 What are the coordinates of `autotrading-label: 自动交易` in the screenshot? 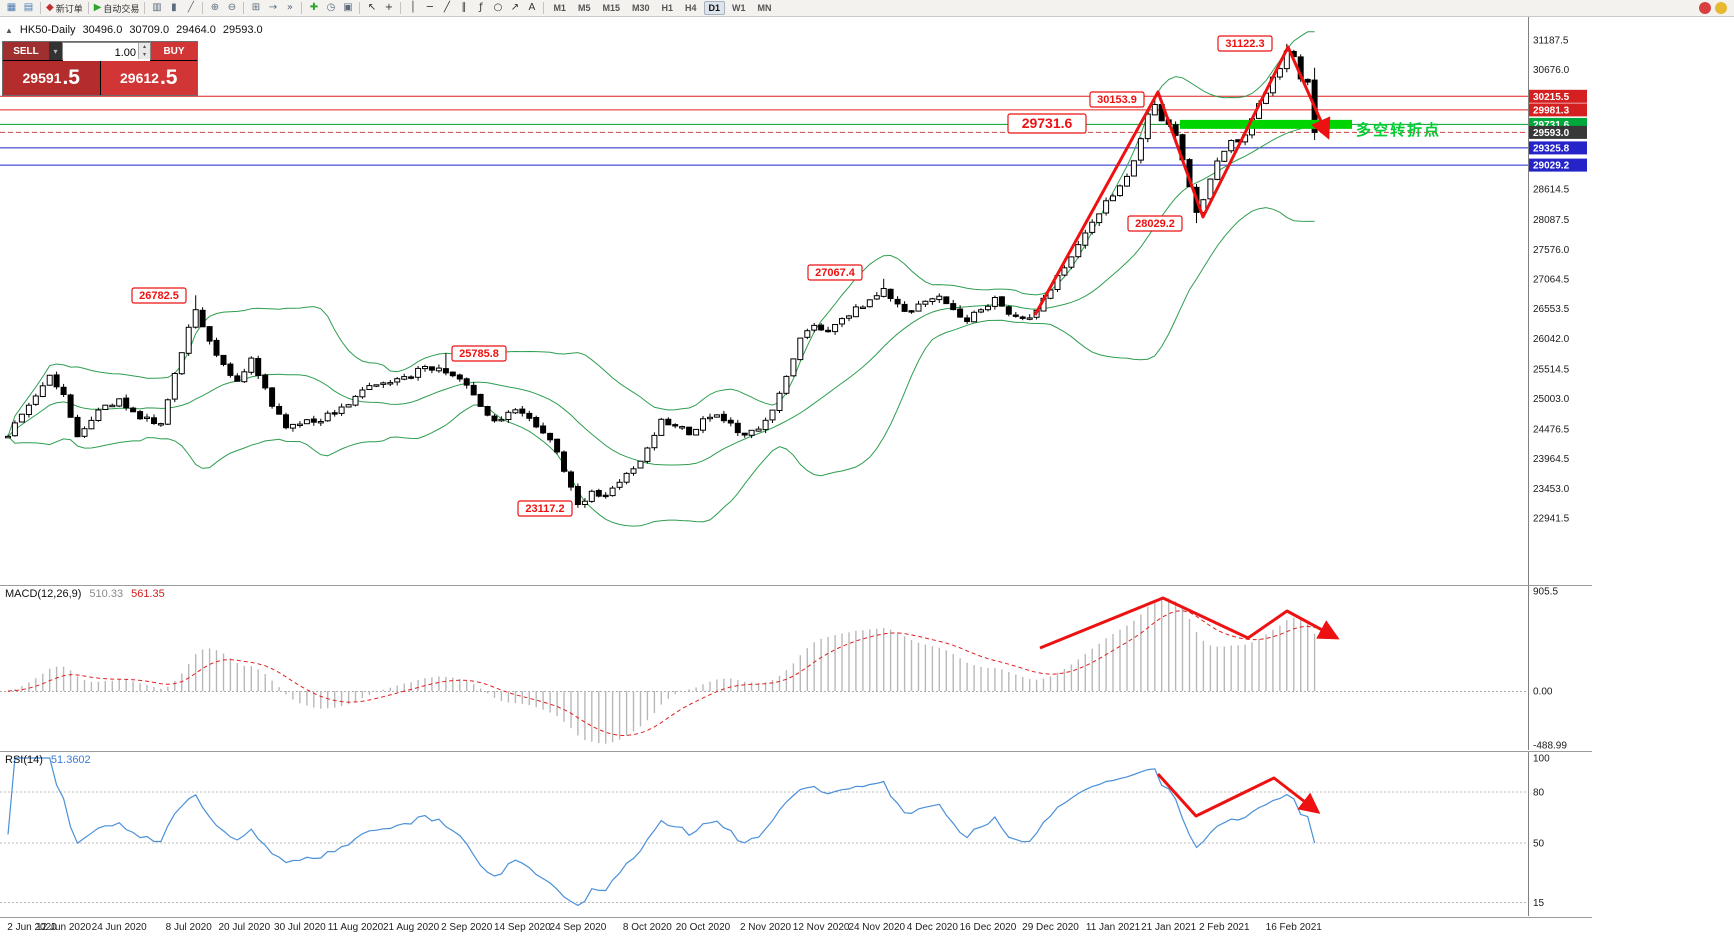 It's located at (121, 8).